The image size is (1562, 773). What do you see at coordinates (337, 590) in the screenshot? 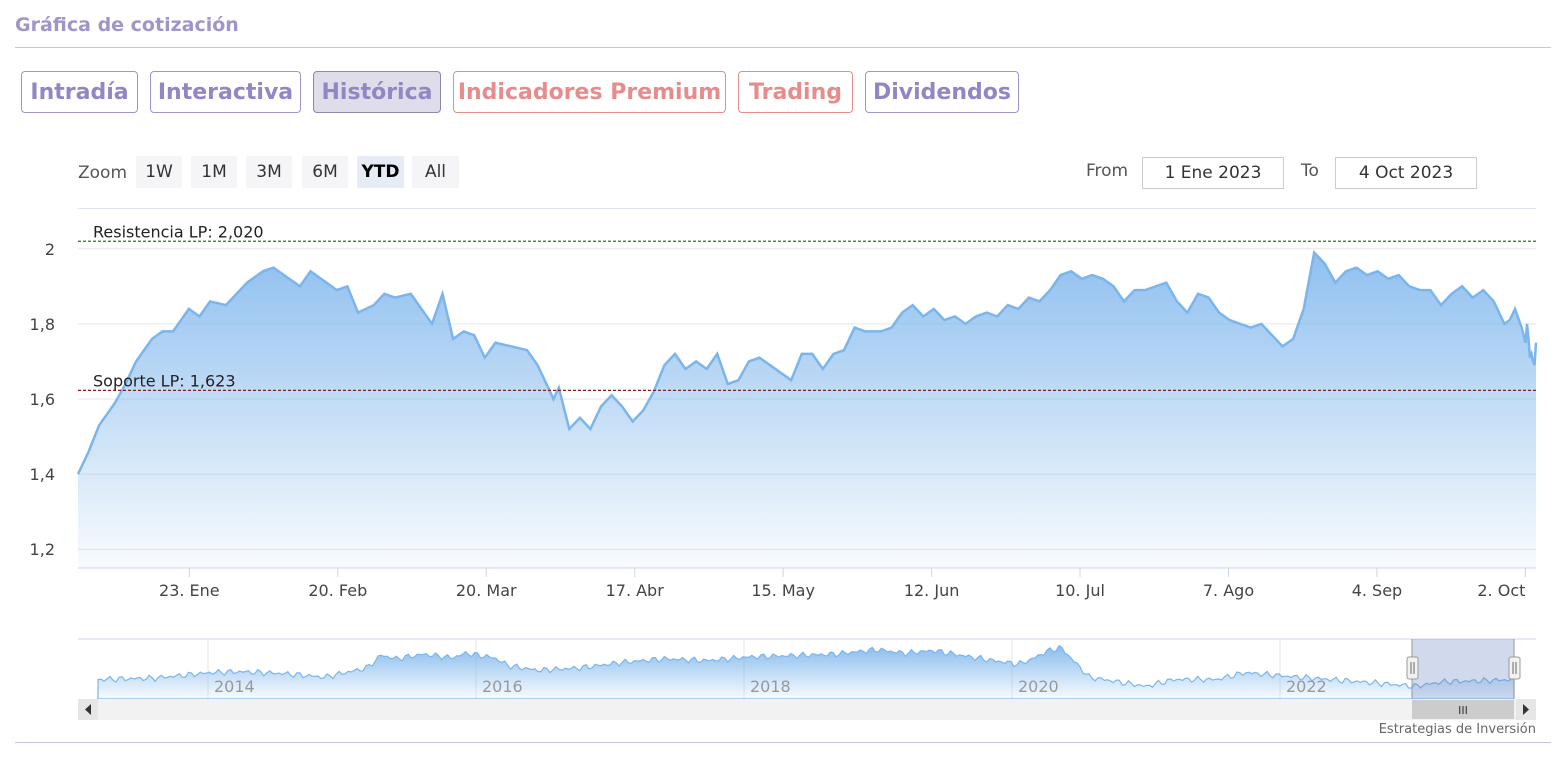
I see `x-tick-label: 20. Feb` at bounding box center [337, 590].